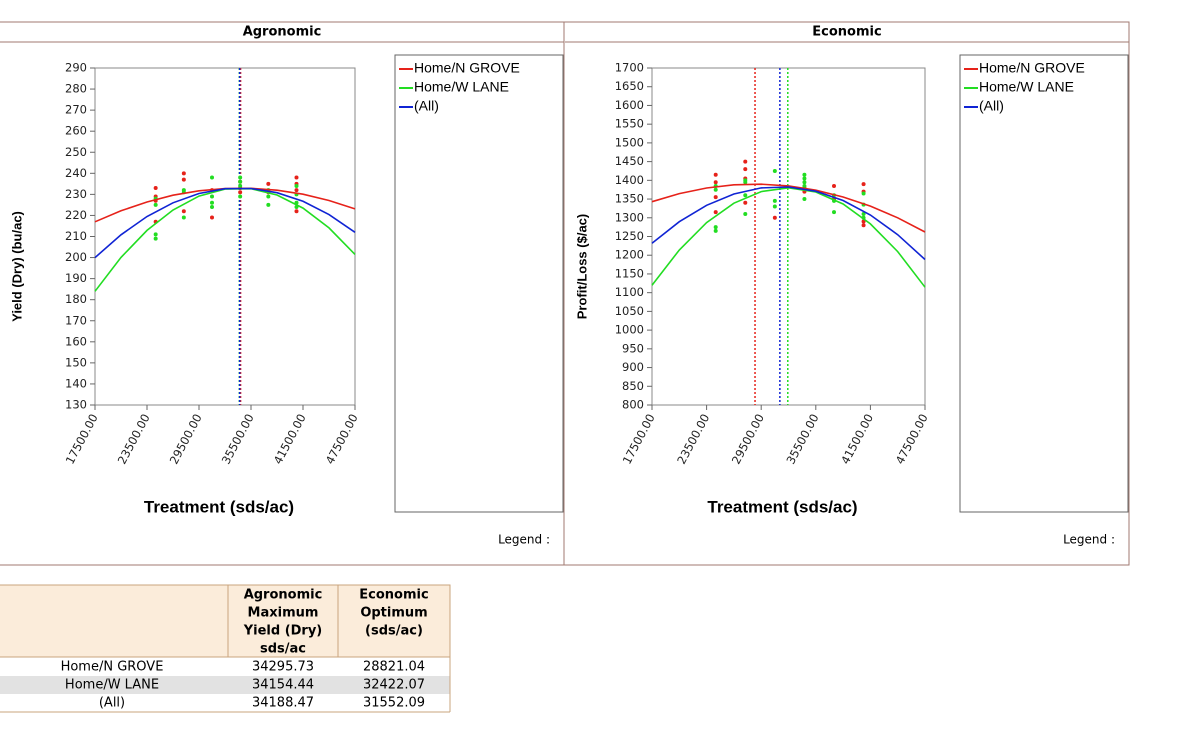 The image size is (1200, 731). I want to click on table-value: 34188.47, so click(283, 703).